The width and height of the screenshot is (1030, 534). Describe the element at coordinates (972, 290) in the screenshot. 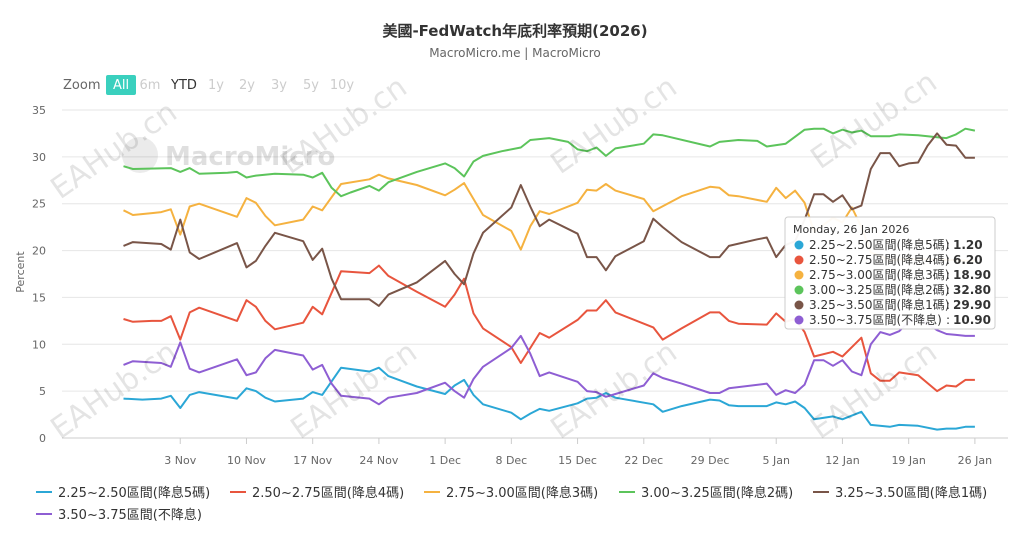

I see `tooltip-row-value: 32.80` at that location.